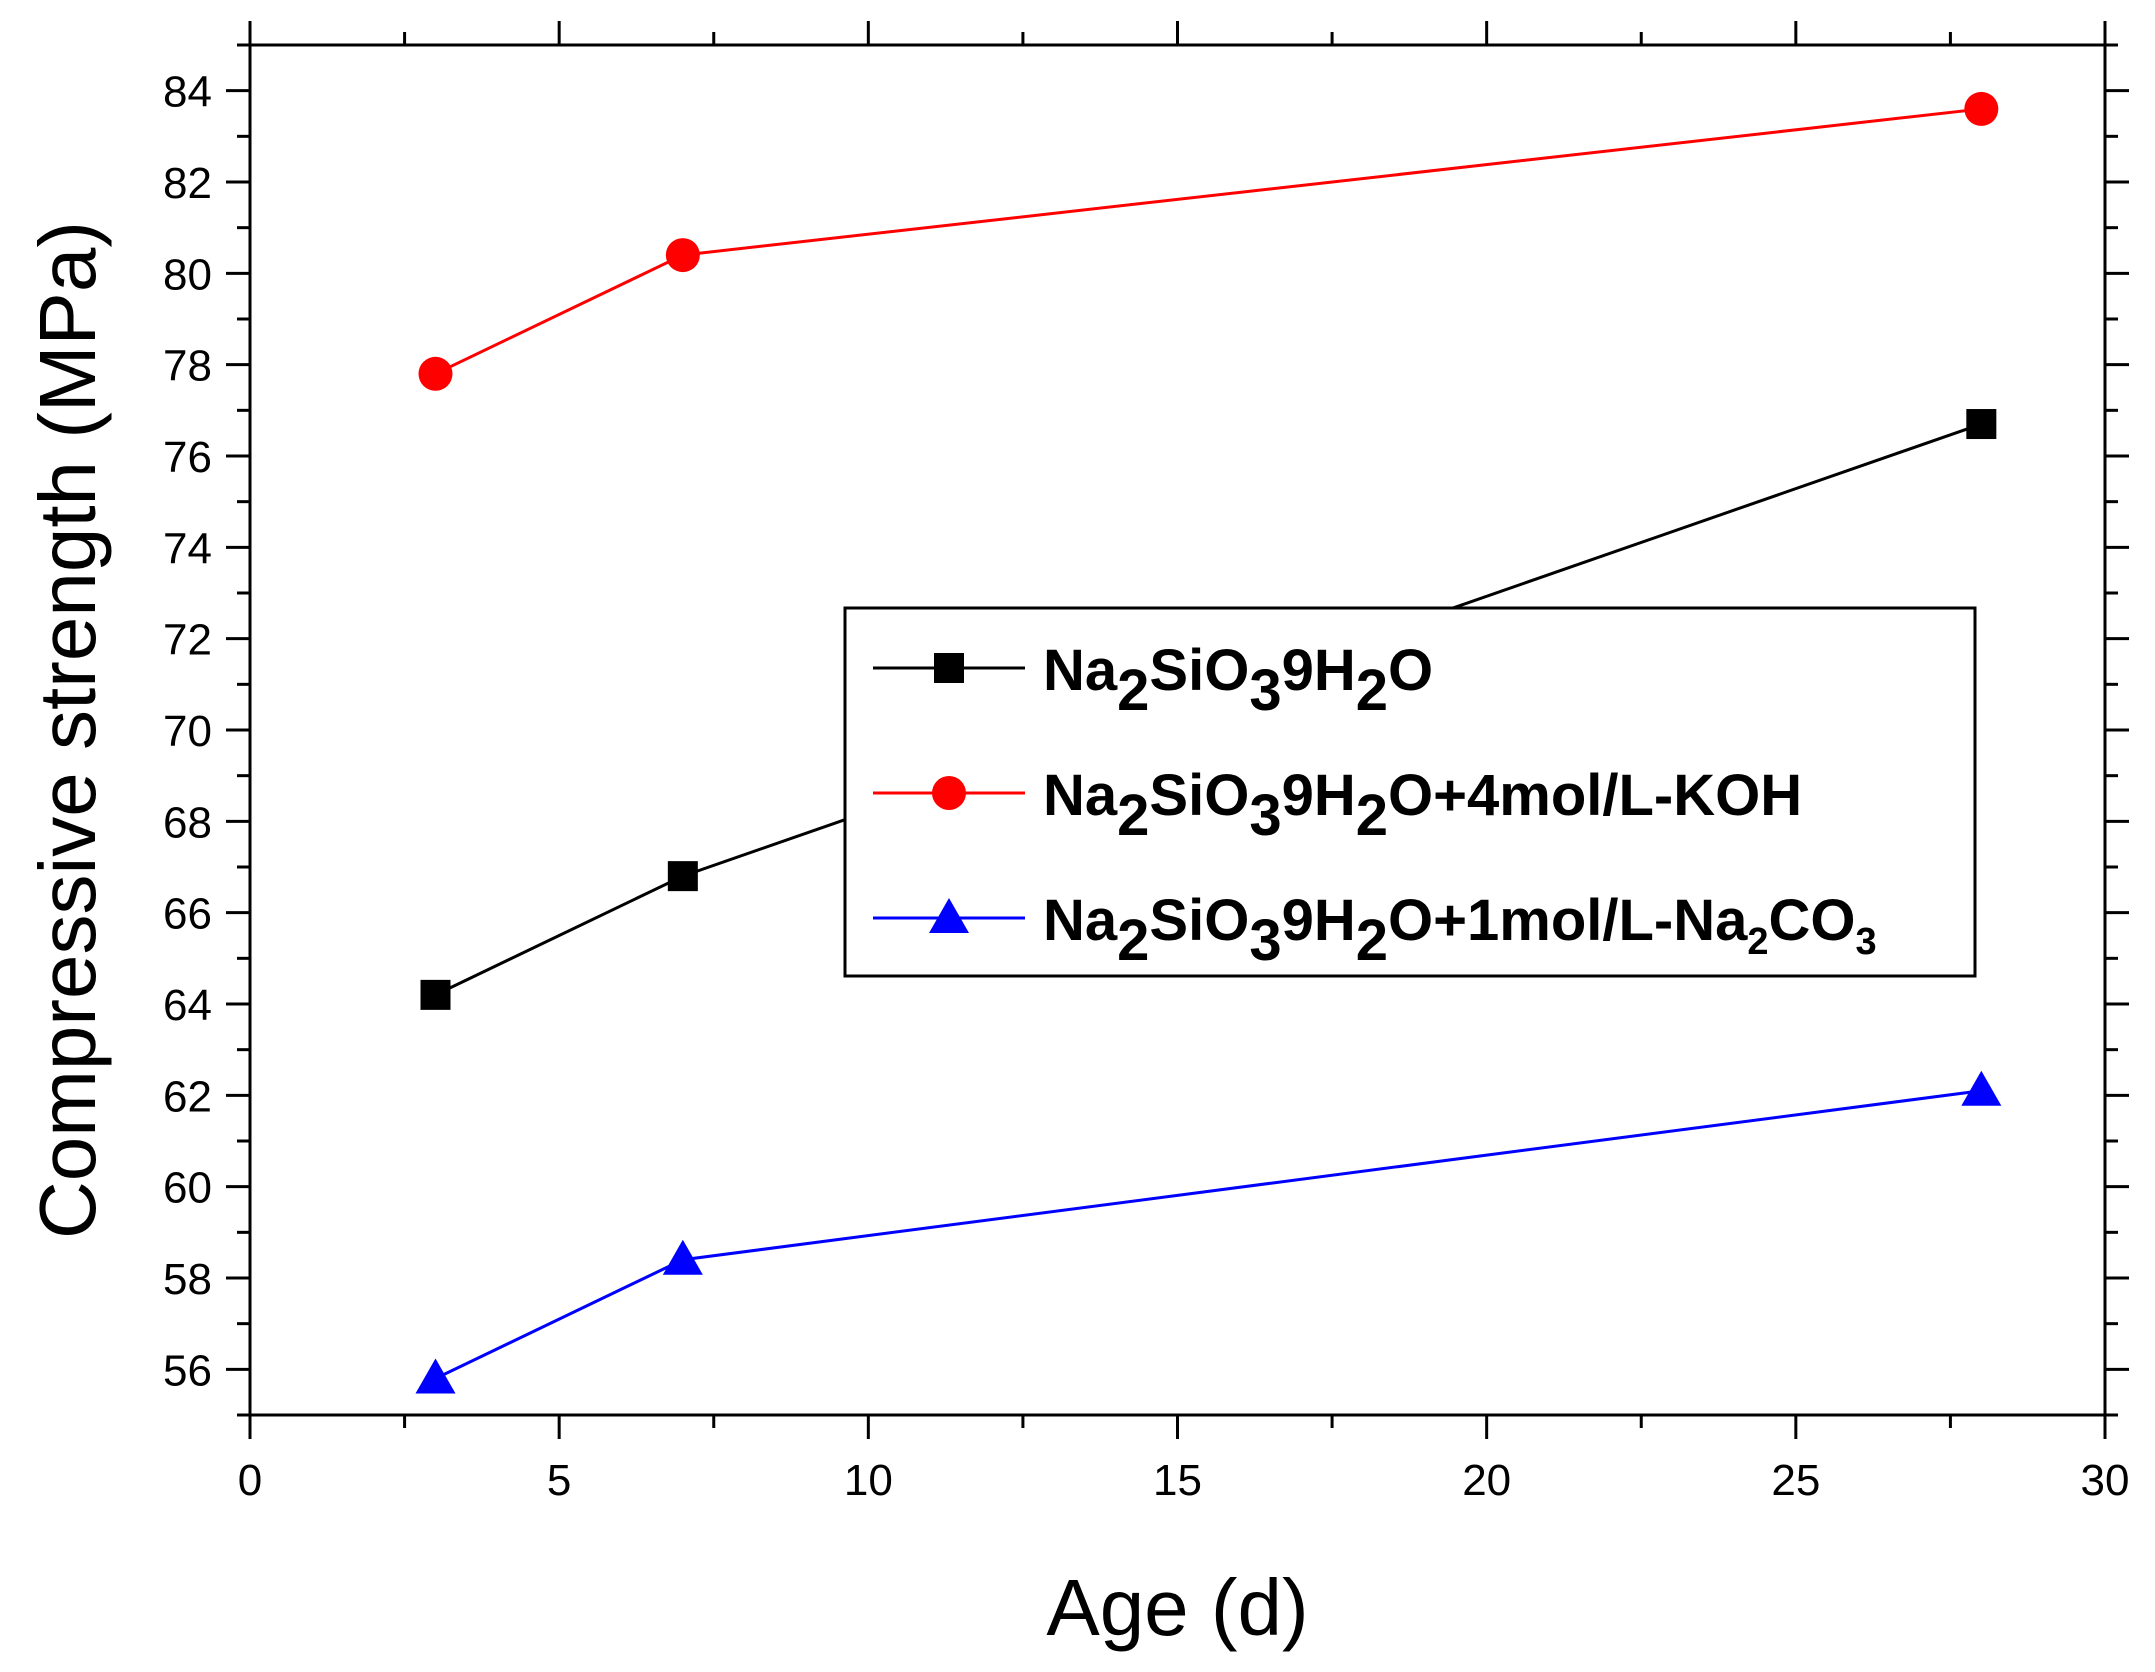 The width and height of the screenshot is (2155, 1672). I want to click on y-tick-label: 56, so click(187, 1370).